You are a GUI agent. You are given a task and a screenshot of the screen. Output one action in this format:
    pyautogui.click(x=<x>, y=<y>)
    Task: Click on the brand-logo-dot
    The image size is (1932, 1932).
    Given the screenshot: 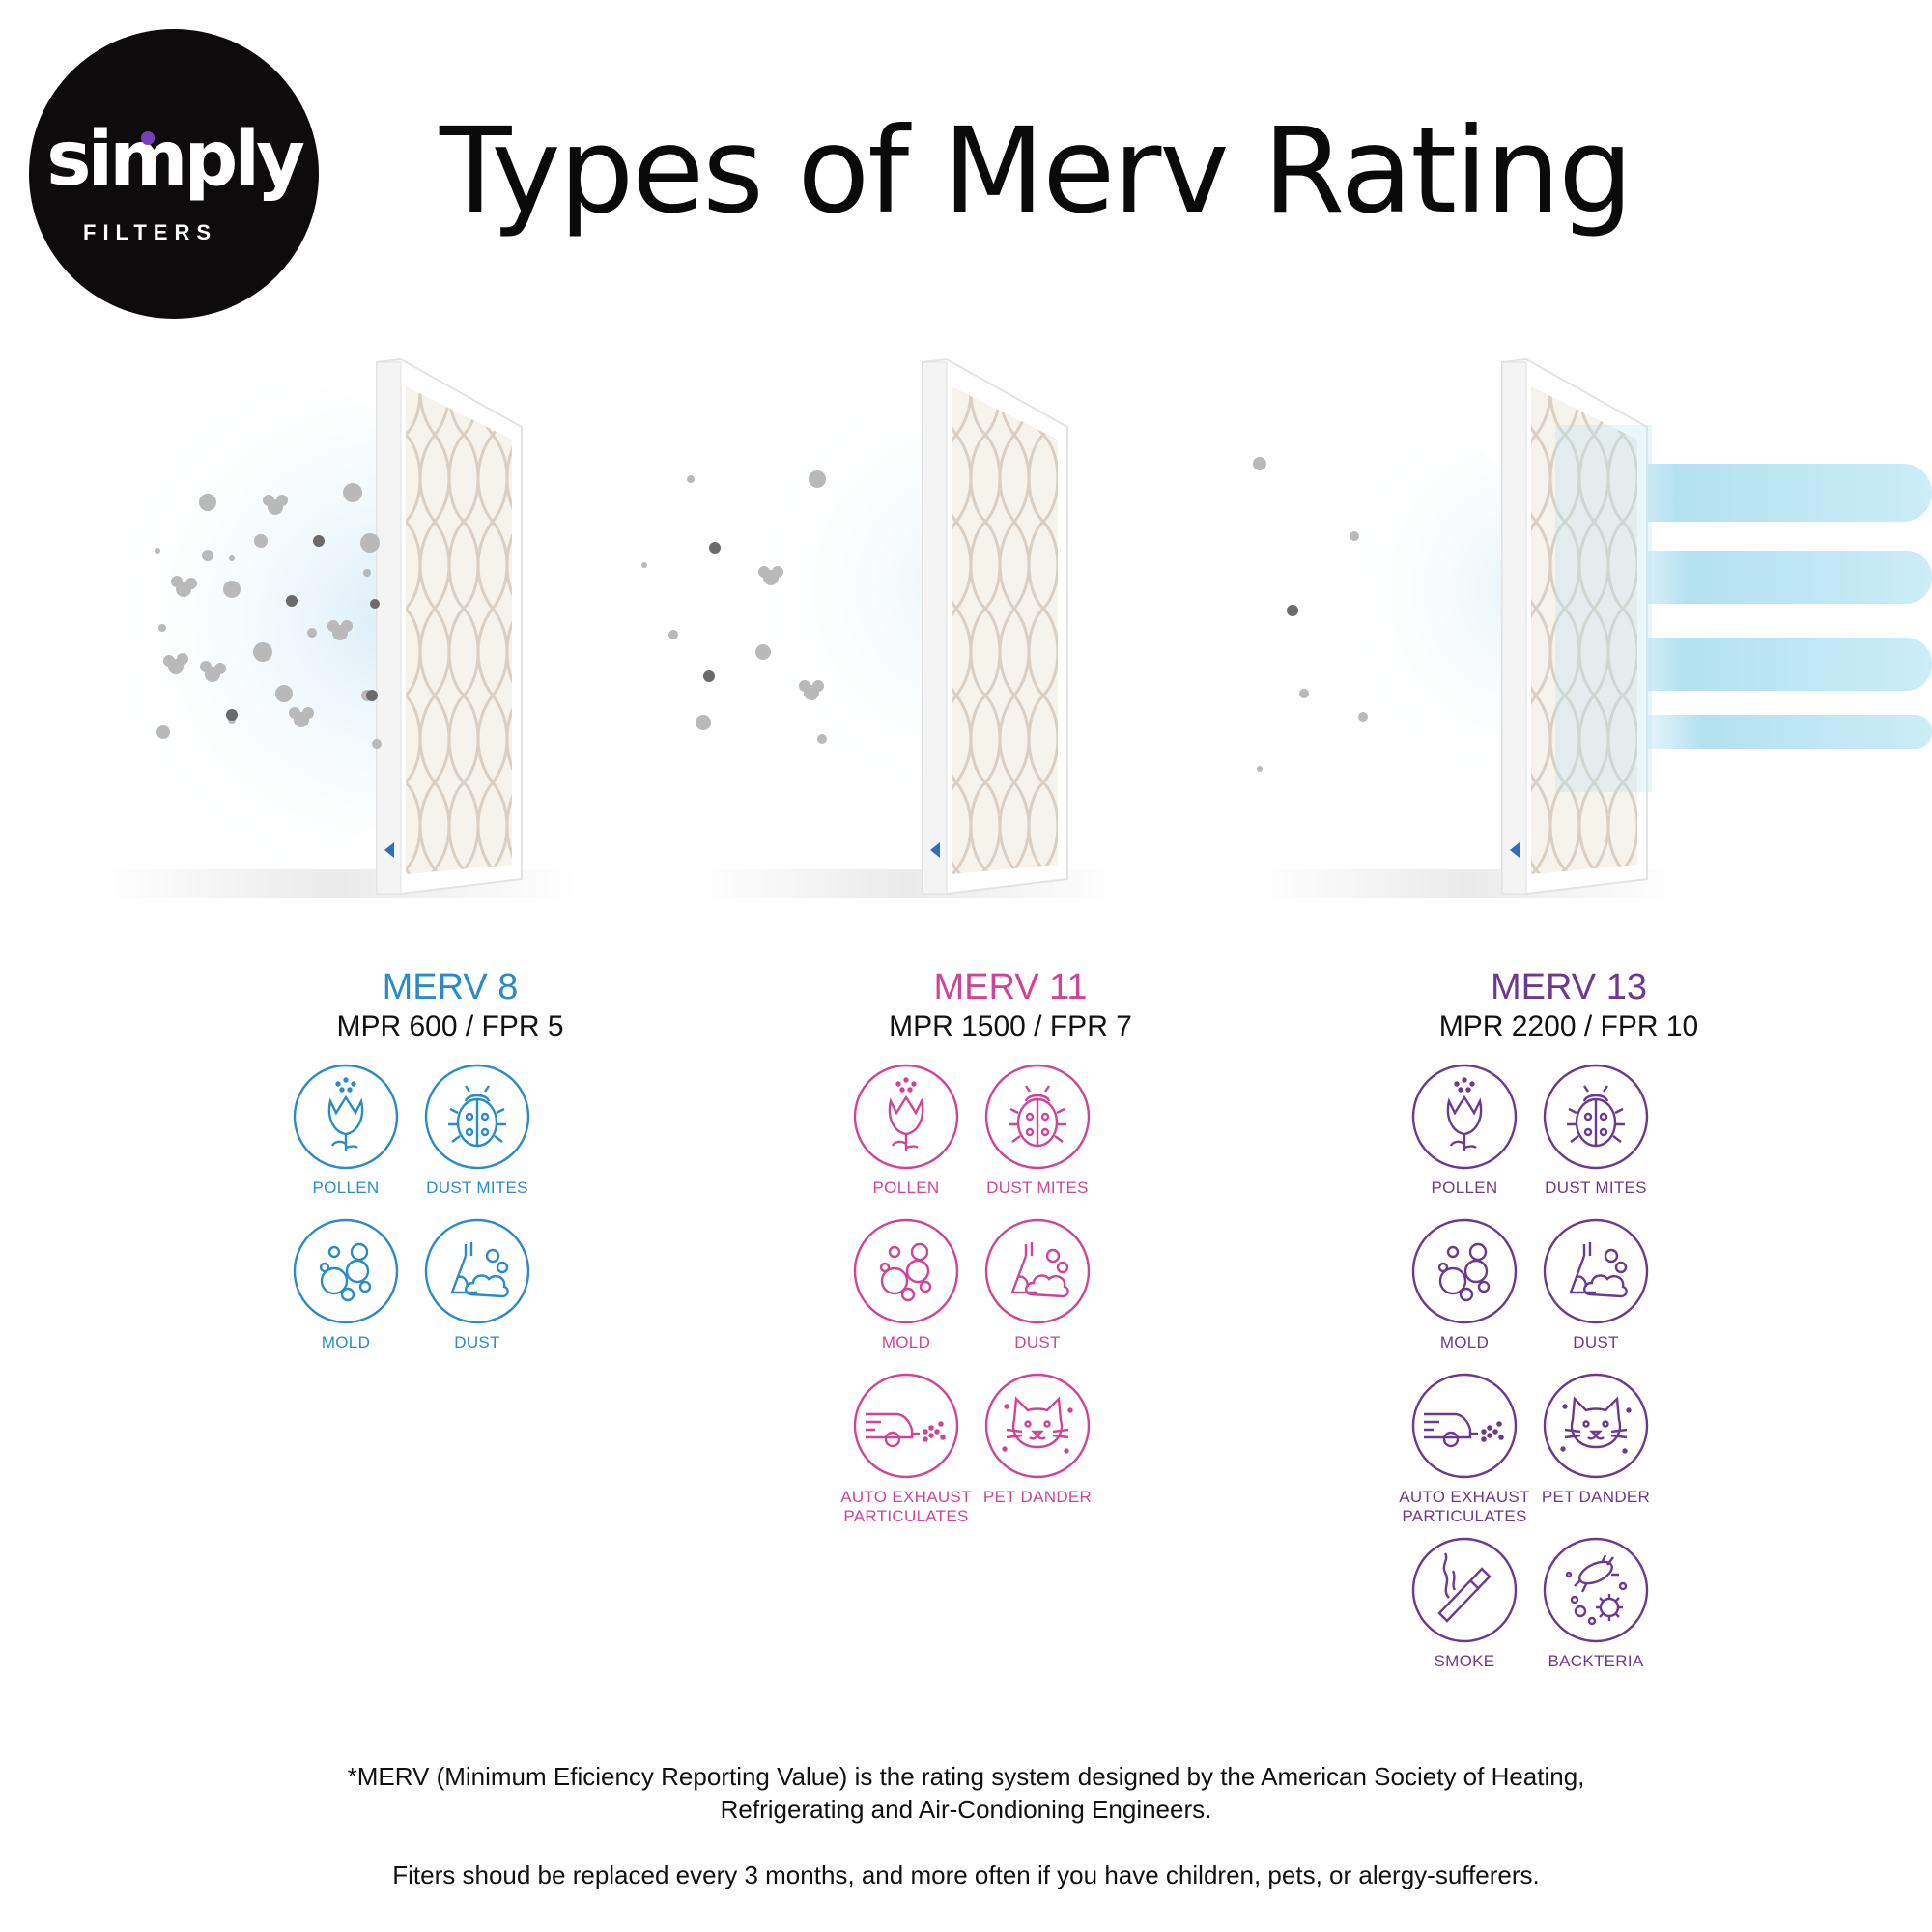 What is the action you would take?
    pyautogui.click(x=148, y=138)
    